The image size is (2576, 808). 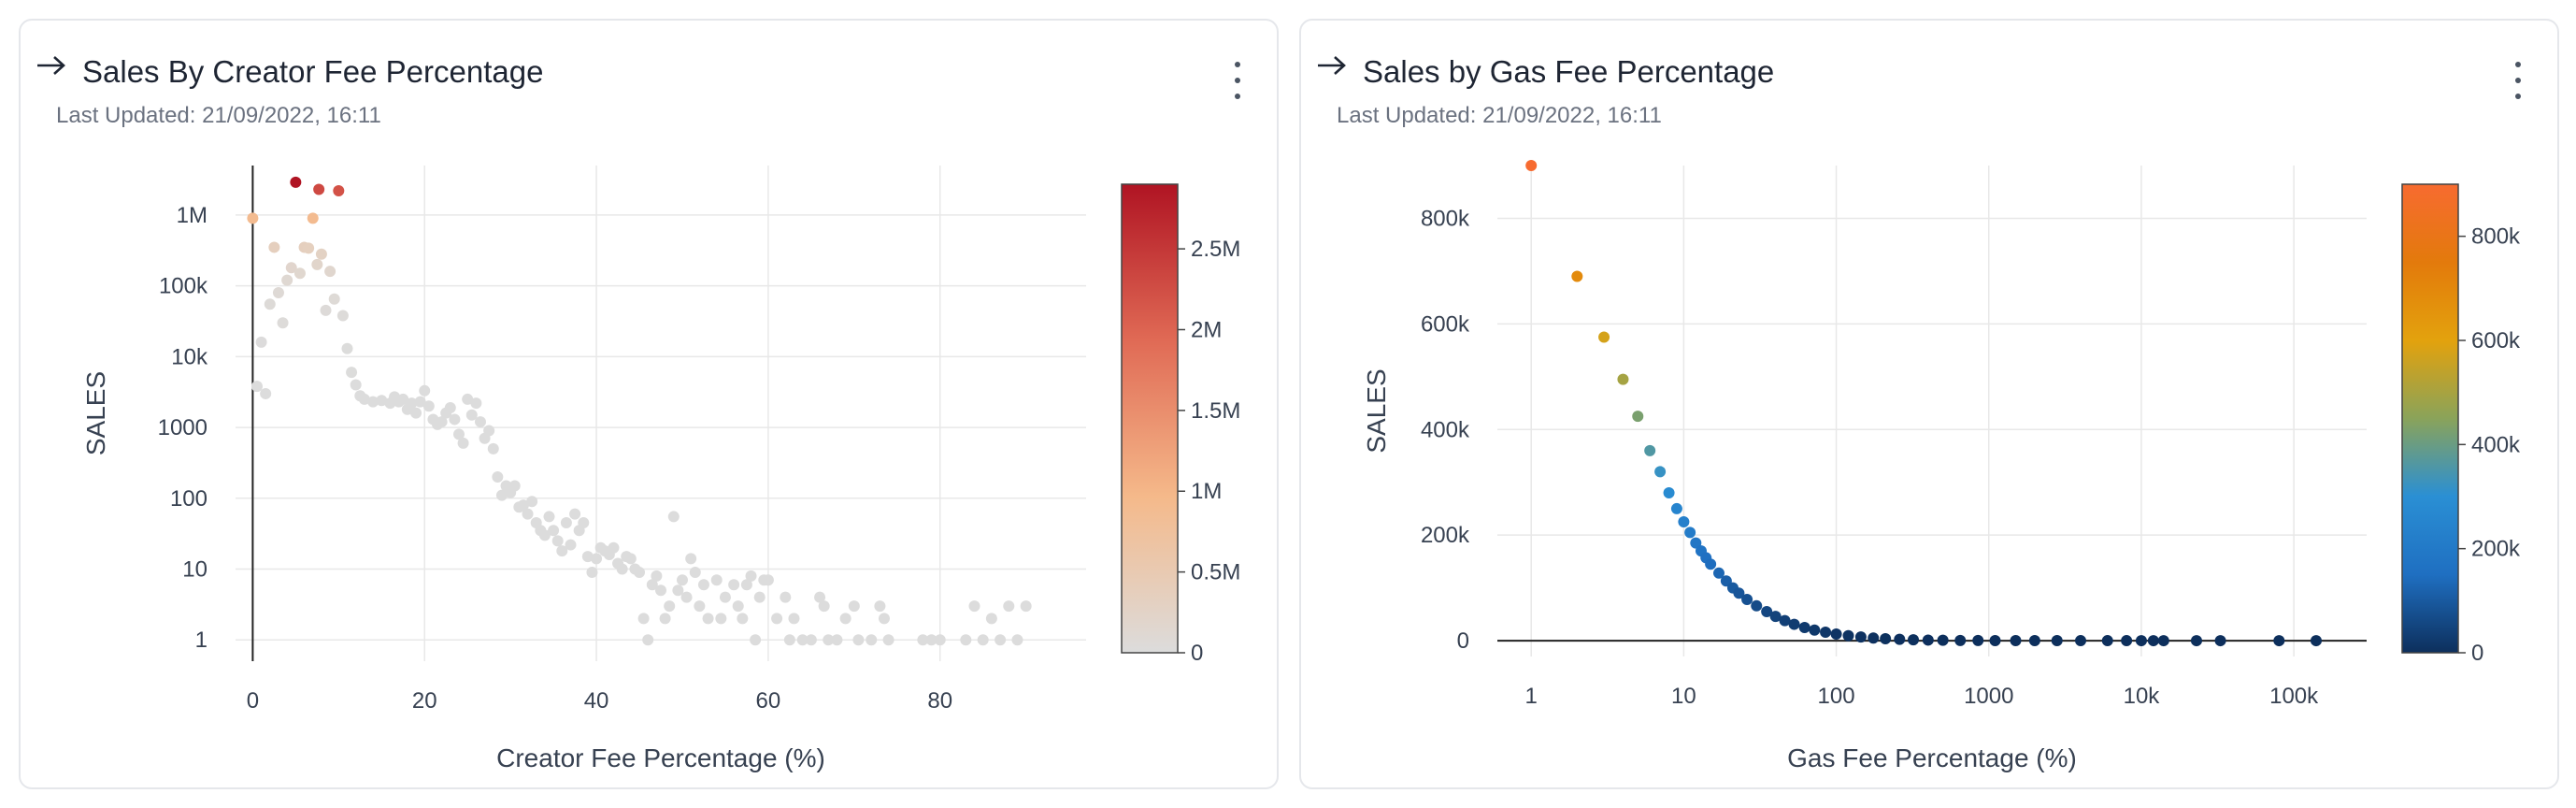 What do you see at coordinates (1463, 641) in the screenshot?
I see `y-tick-label: 0` at bounding box center [1463, 641].